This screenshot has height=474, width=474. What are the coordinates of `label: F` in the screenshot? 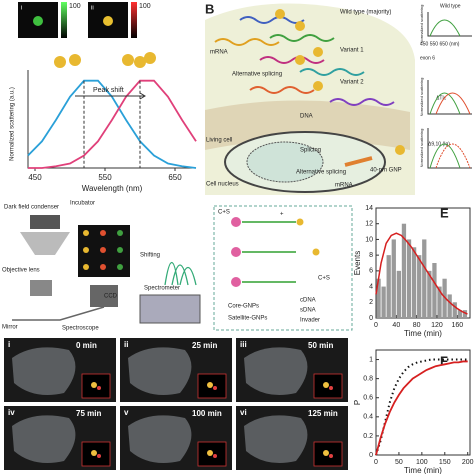 It's located at (444, 360).